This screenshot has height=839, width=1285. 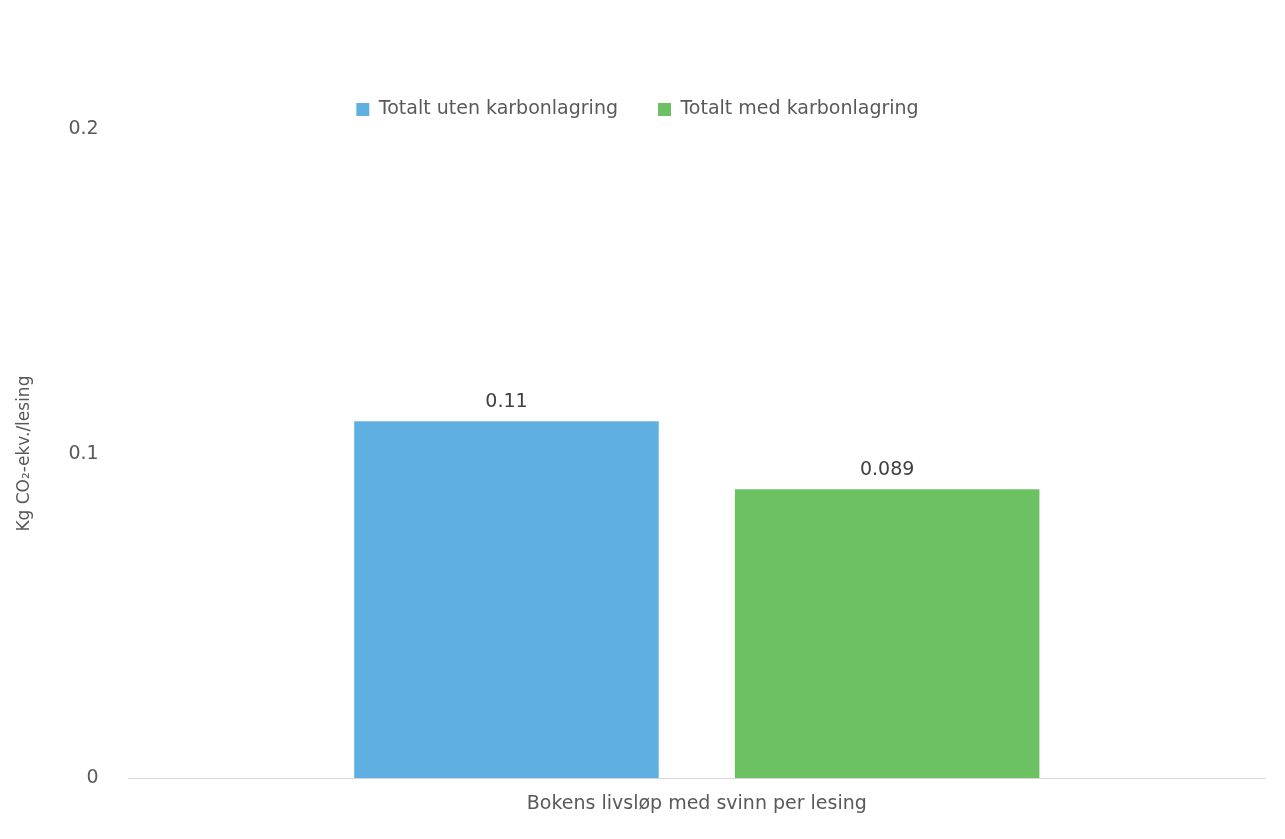 I want to click on x-tick-label: Bokens livsløp med svinn per lesing, so click(x=696, y=801).